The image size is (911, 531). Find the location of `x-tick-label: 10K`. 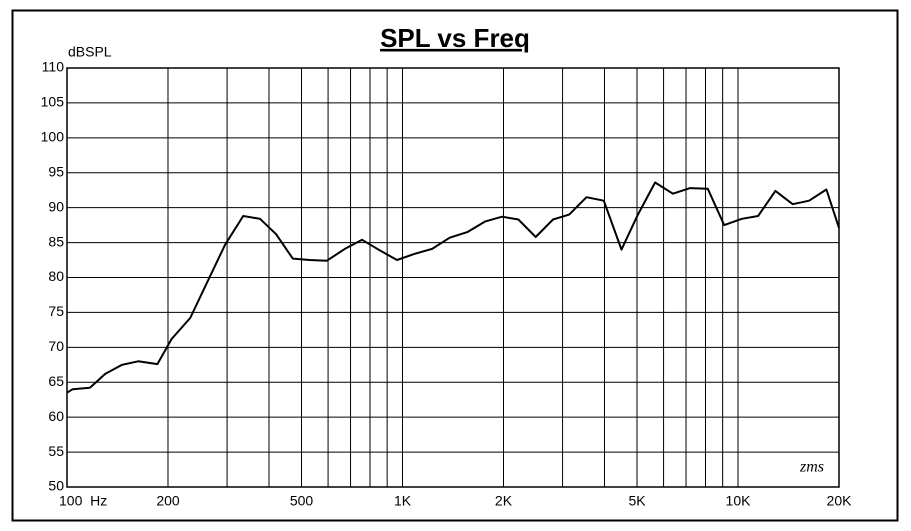

x-tick-label: 10K is located at coordinates (739, 501).